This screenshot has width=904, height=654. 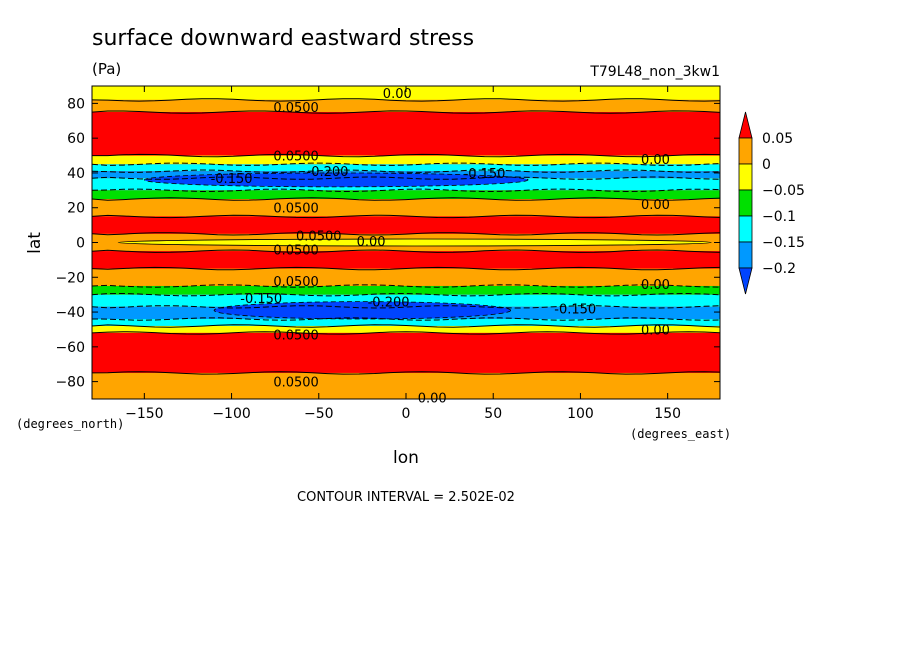 I want to click on colorbar-label: −0.15, so click(x=783, y=243).